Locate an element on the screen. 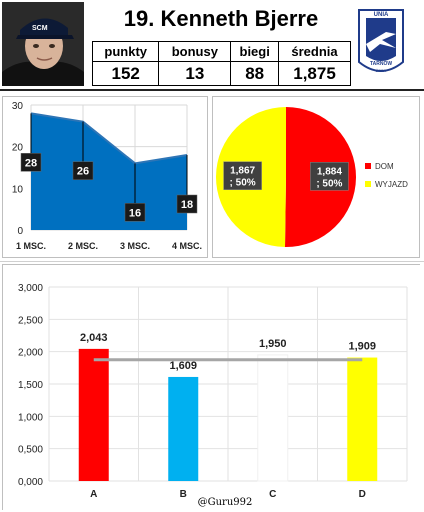  stat-label-points: punkty is located at coordinates (125, 51).